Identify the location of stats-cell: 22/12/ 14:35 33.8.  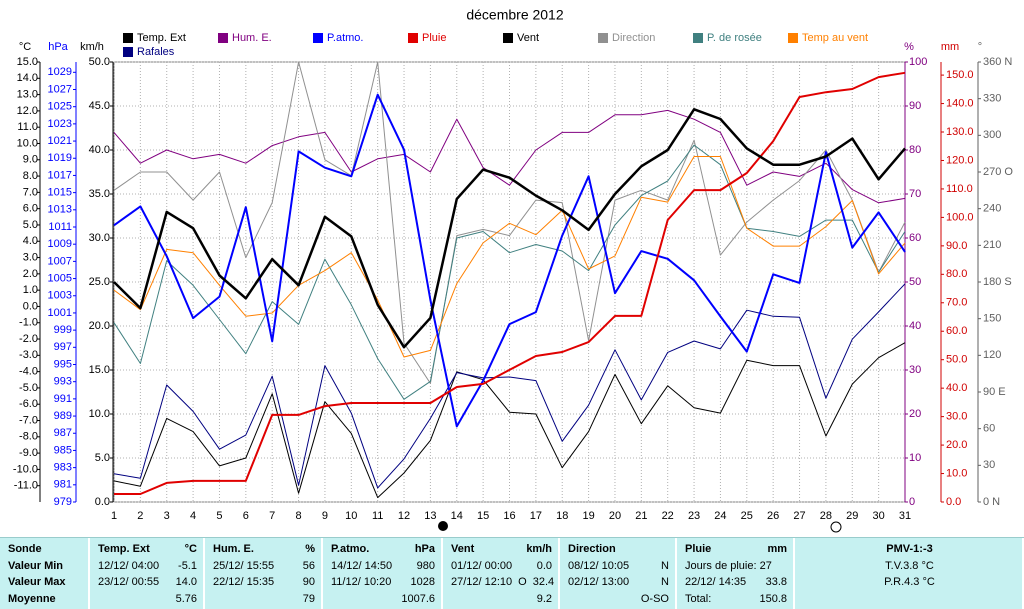
(736, 582).